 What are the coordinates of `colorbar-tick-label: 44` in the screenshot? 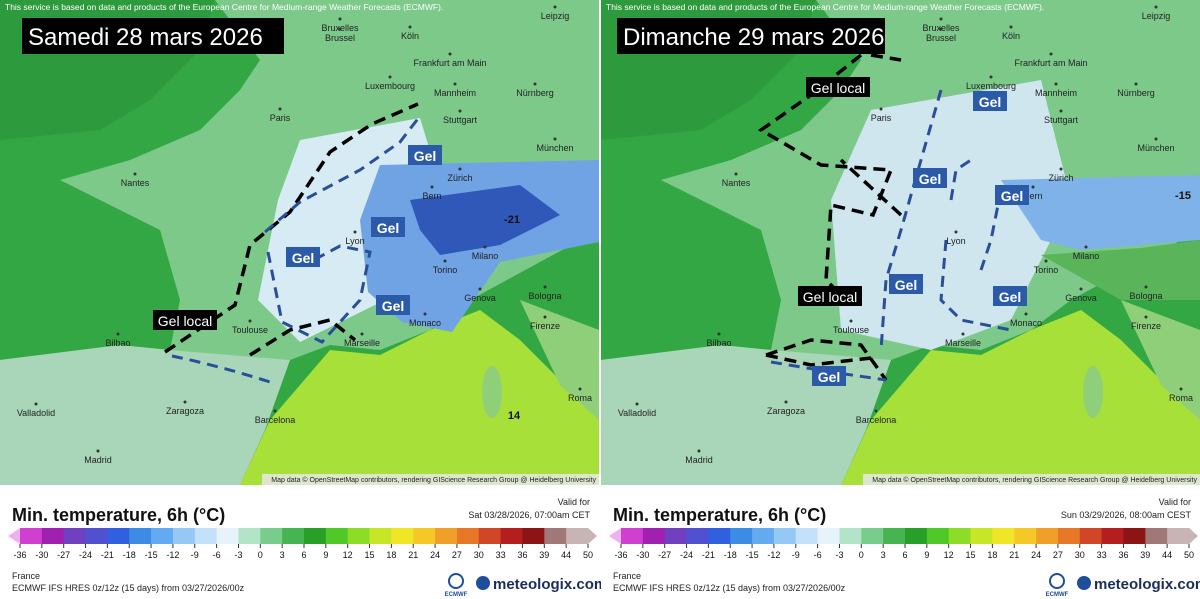 It's located at (566, 555).